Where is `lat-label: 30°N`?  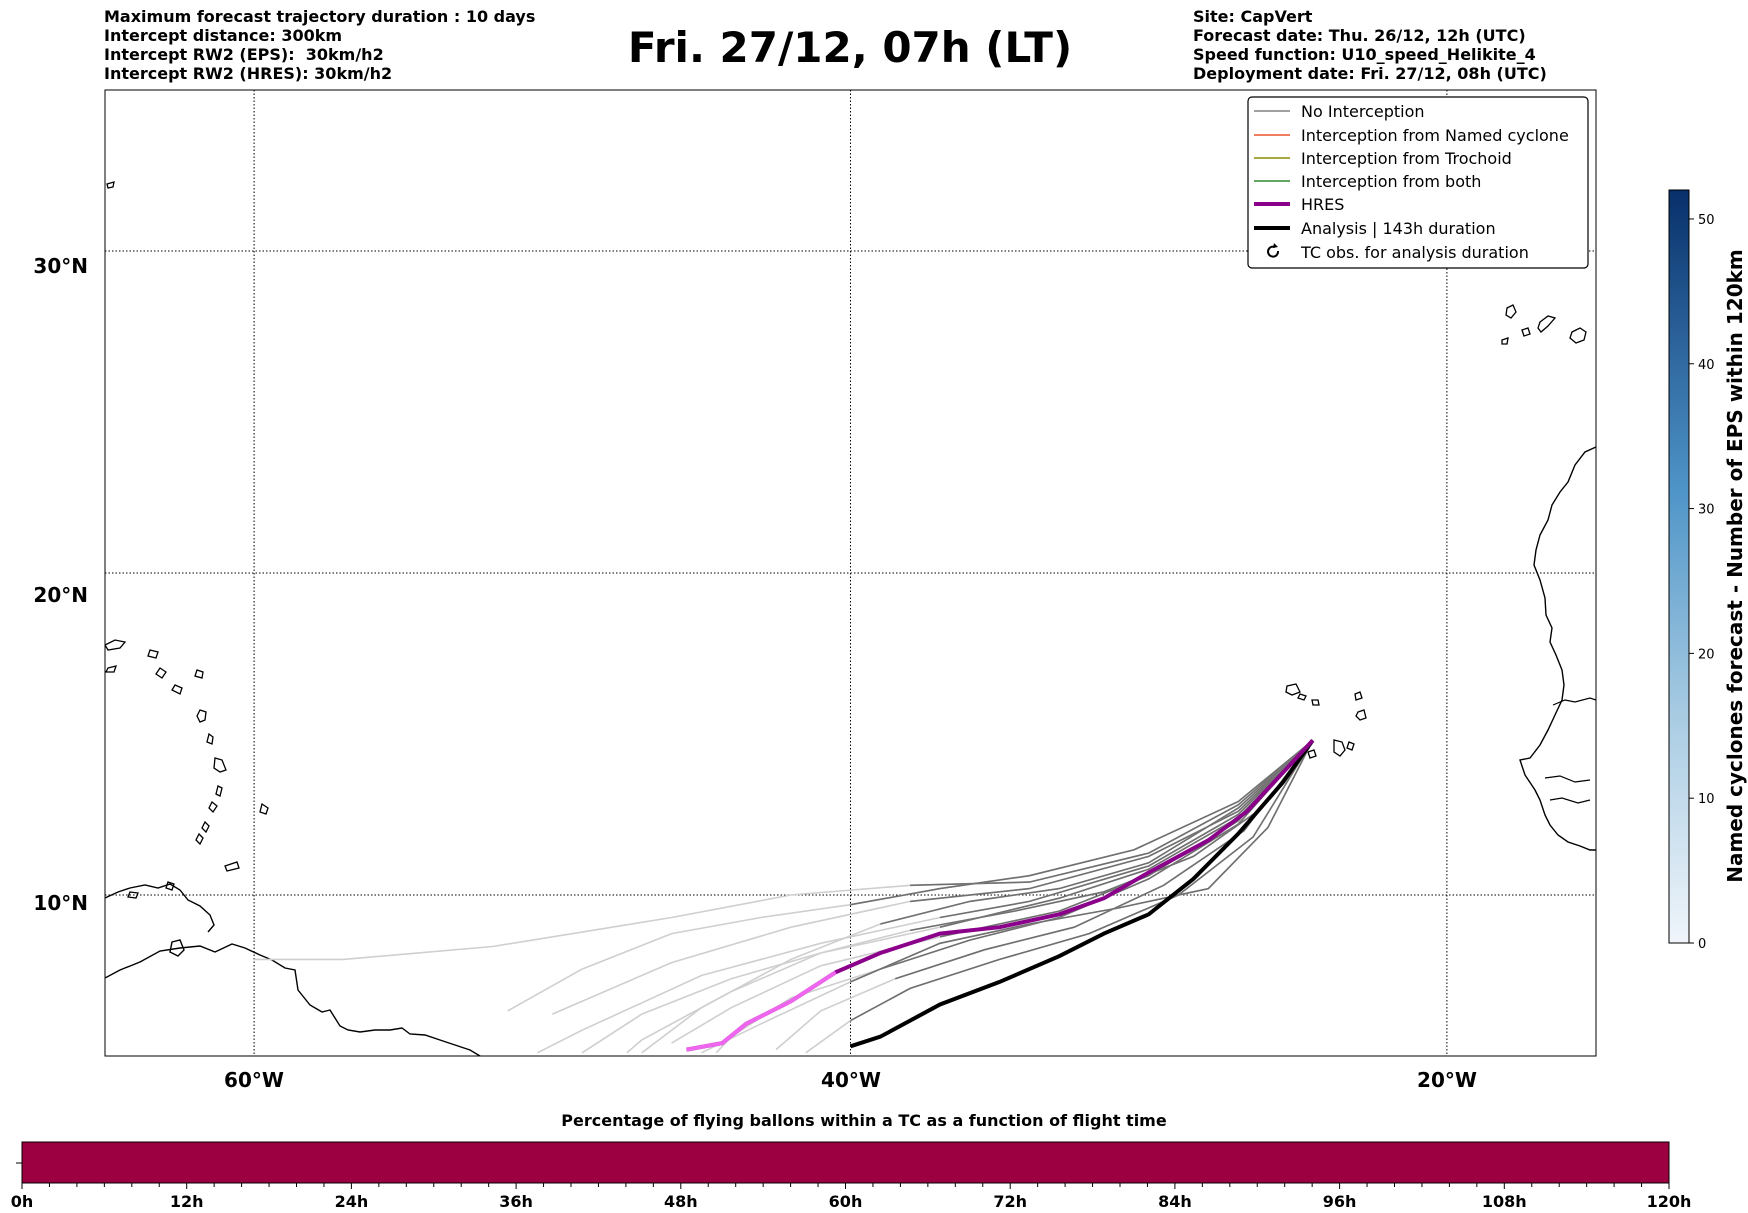 lat-label: 30°N is located at coordinates (60, 266).